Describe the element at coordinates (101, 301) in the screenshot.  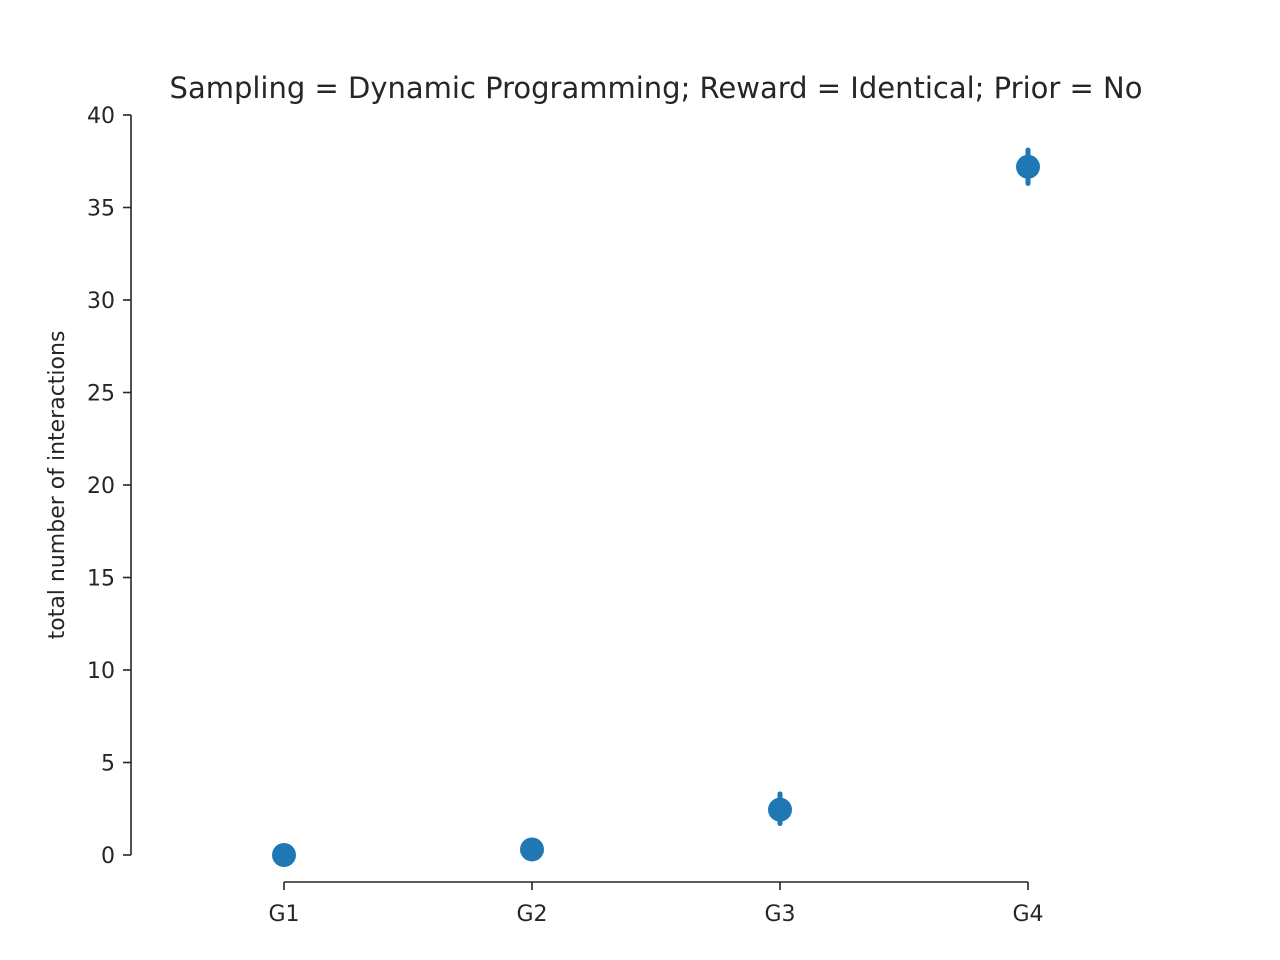
I see `y-tick-label: 30` at that location.